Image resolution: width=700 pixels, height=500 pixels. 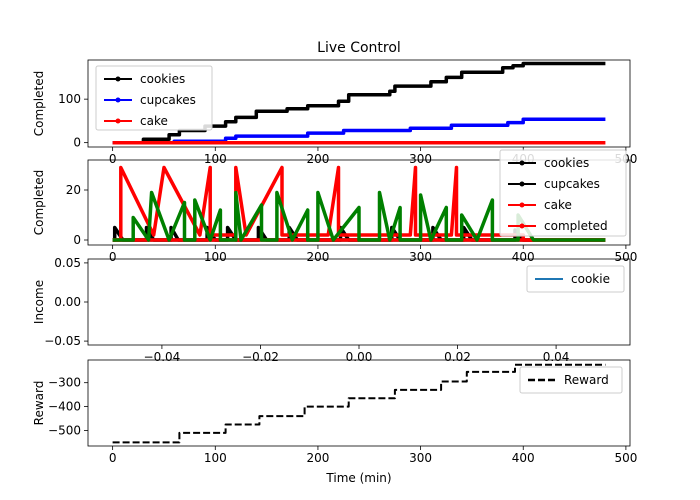 I want to click on y-tick-label: −300, so click(x=64, y=383).